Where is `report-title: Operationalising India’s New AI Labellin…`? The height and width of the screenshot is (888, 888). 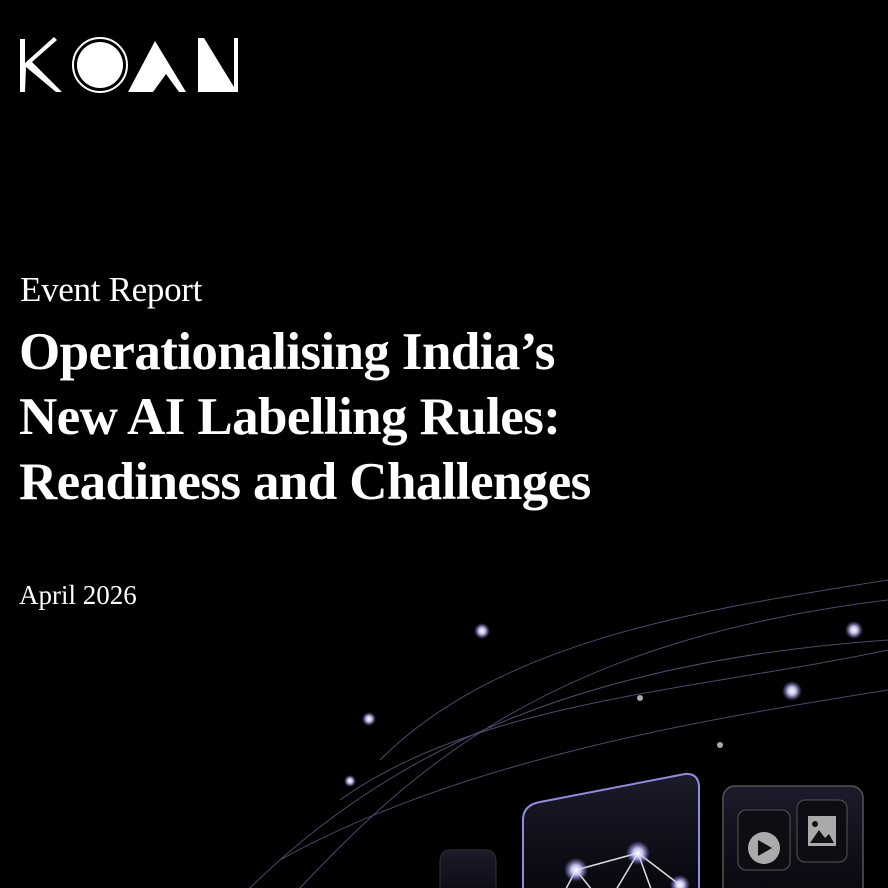
report-title: Operationalising India’s New AI Labellin… is located at coordinates (305, 417).